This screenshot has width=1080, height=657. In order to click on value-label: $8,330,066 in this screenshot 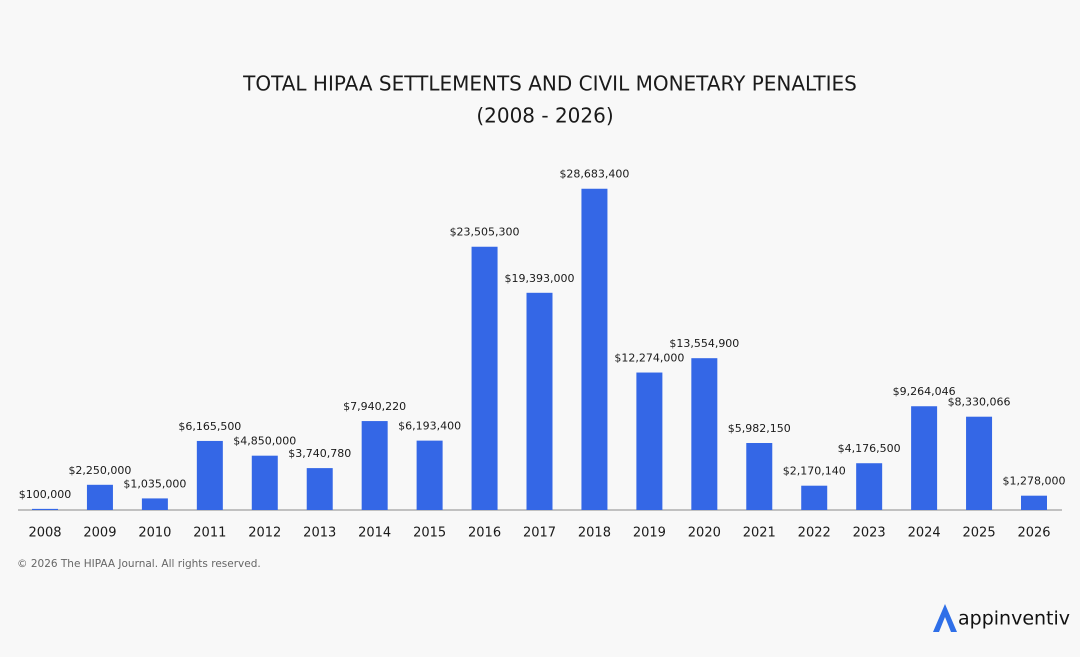, I will do `click(979, 402)`.